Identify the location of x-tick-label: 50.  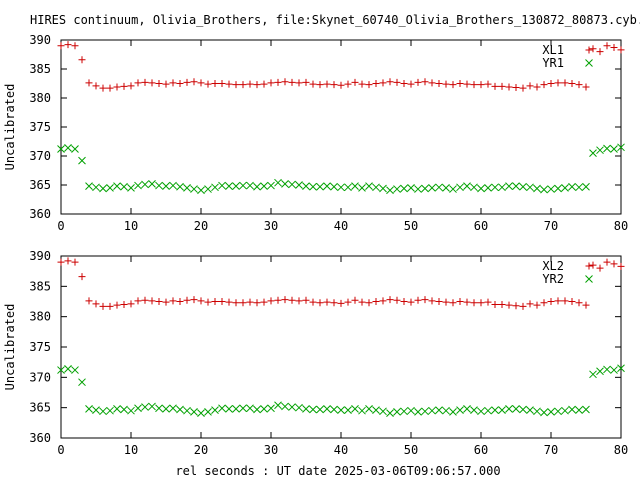
(411, 450).